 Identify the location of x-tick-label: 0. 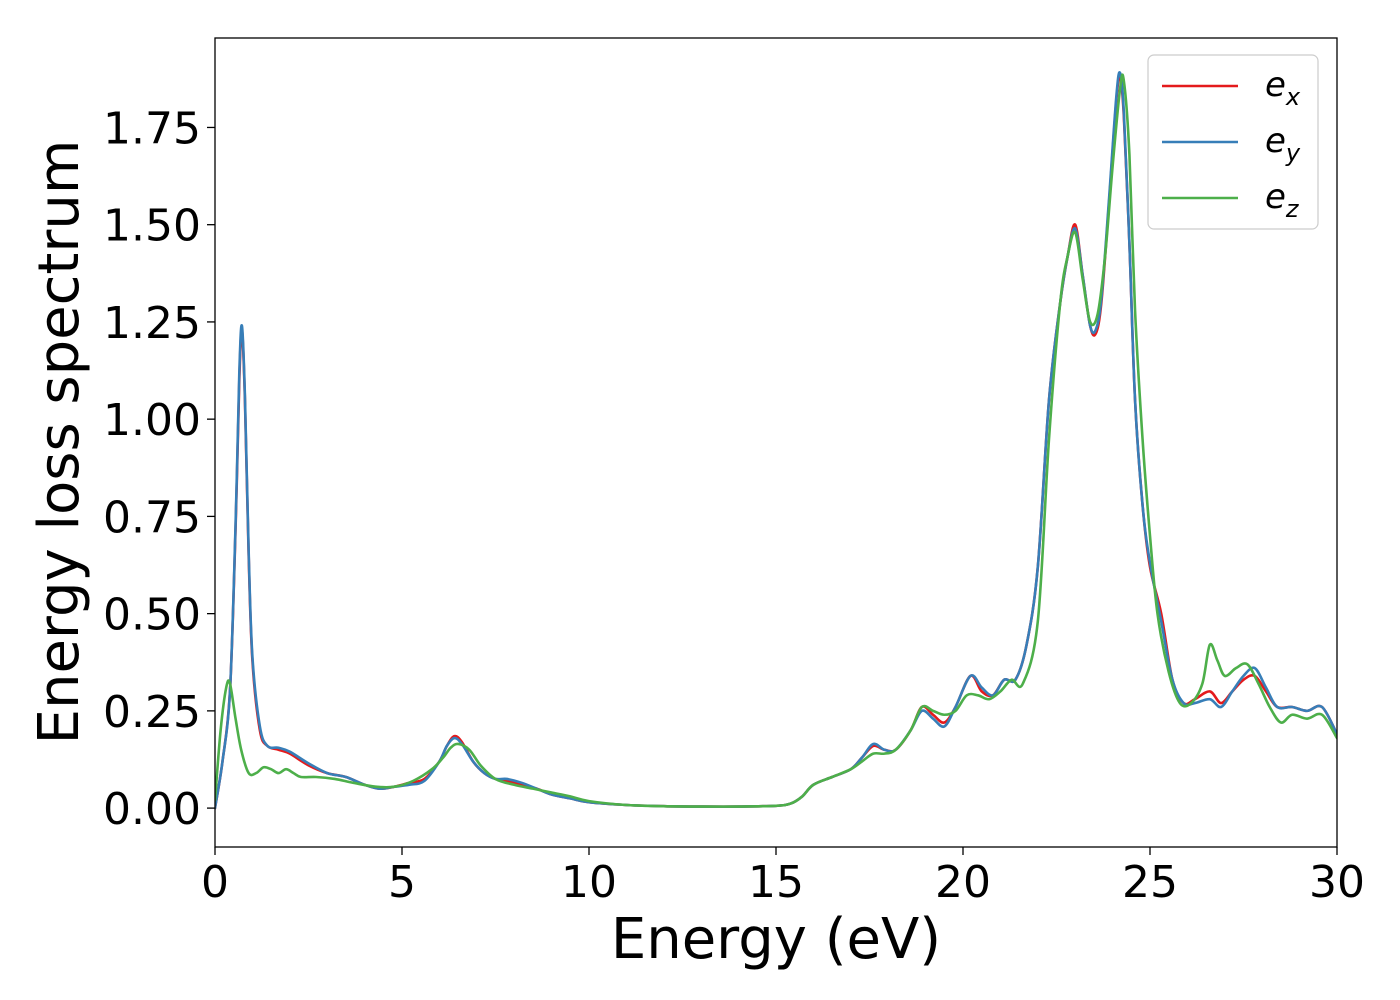
(215, 882).